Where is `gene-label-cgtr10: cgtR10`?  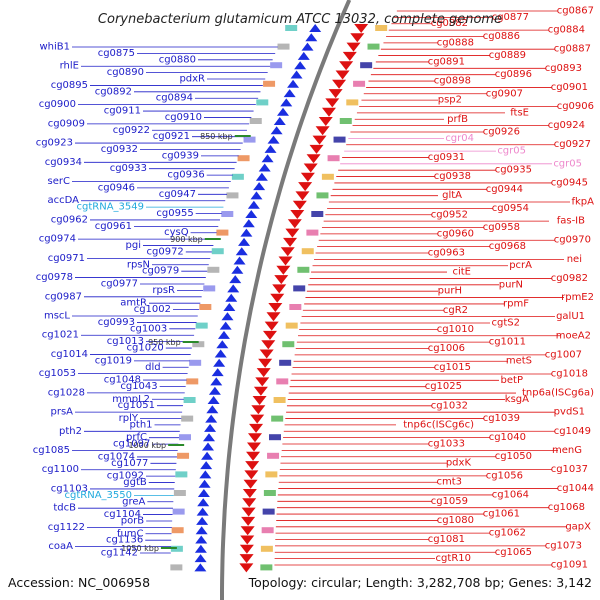 gene-label-cgtr10: cgtR10 is located at coordinates (453, 558).